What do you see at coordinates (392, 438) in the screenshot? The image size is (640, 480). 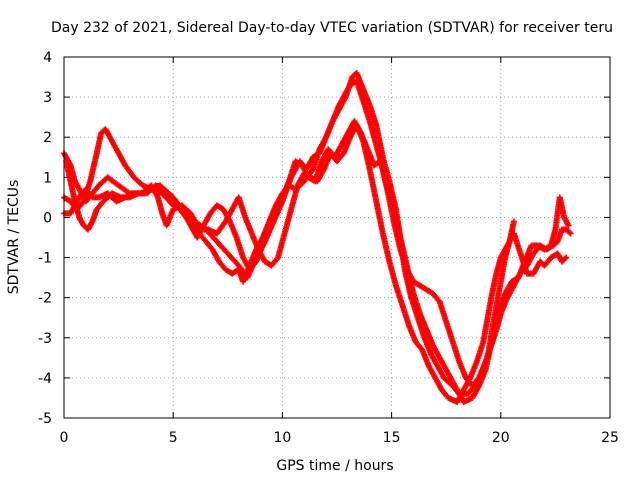 I see `x-tick-label: 15` at bounding box center [392, 438].